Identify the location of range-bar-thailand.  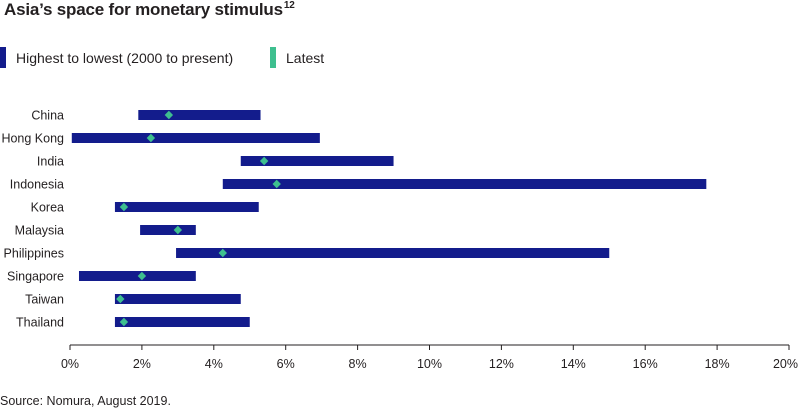
(182, 322).